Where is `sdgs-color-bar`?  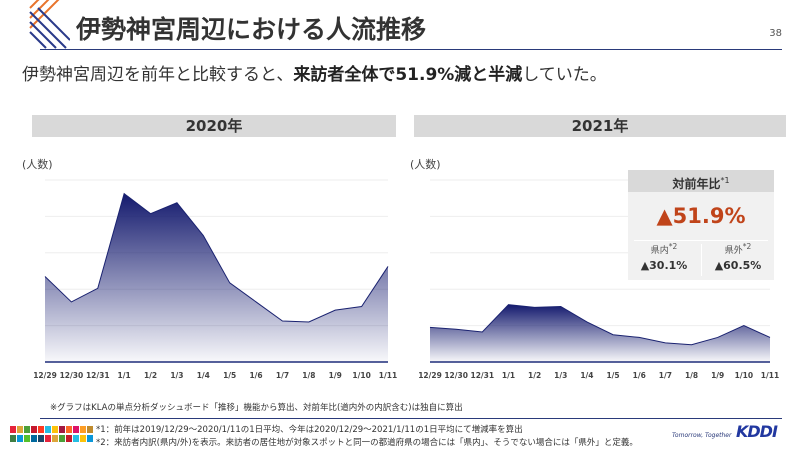 sdgs-color-bar is located at coordinates (53, 434).